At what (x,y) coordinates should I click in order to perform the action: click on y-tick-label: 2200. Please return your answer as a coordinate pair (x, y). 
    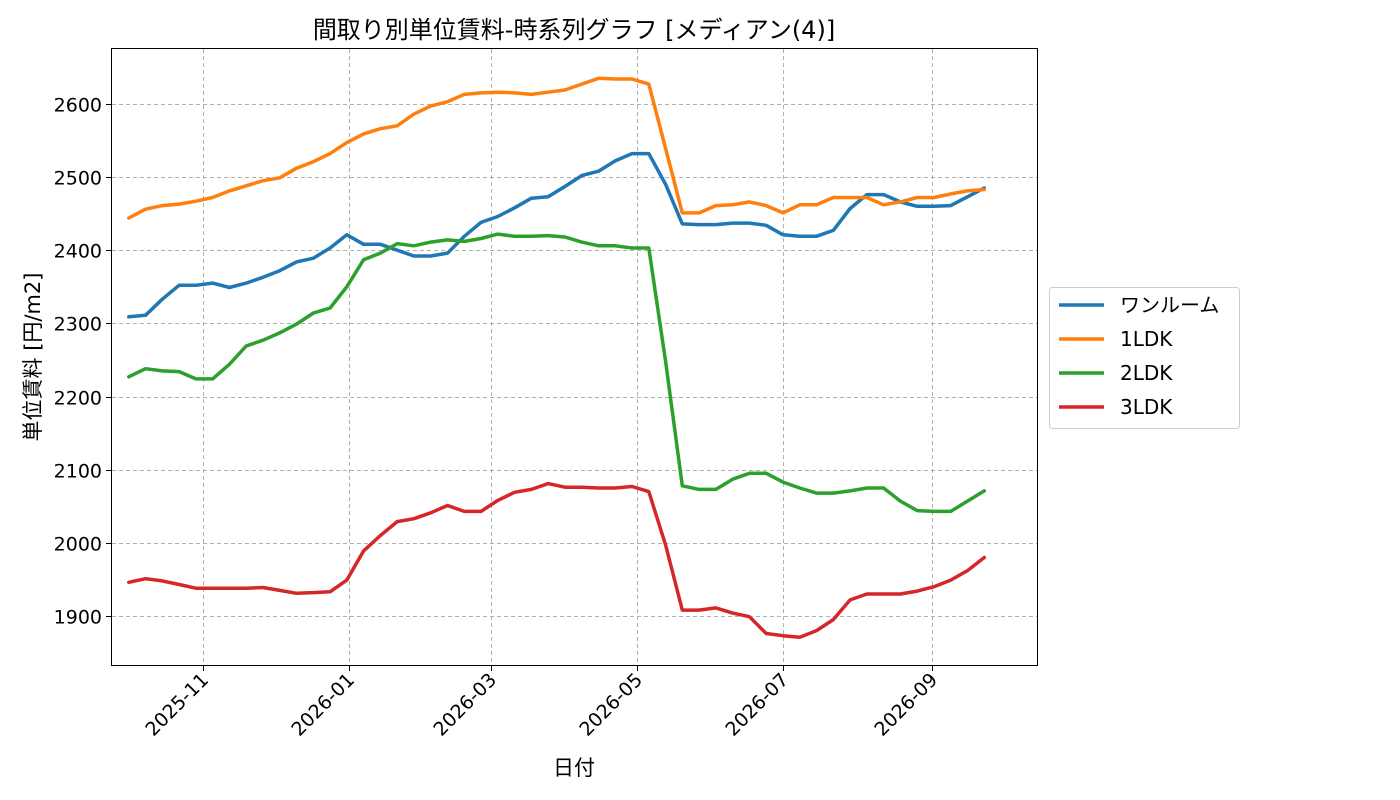
    Looking at the image, I should click on (78, 399).